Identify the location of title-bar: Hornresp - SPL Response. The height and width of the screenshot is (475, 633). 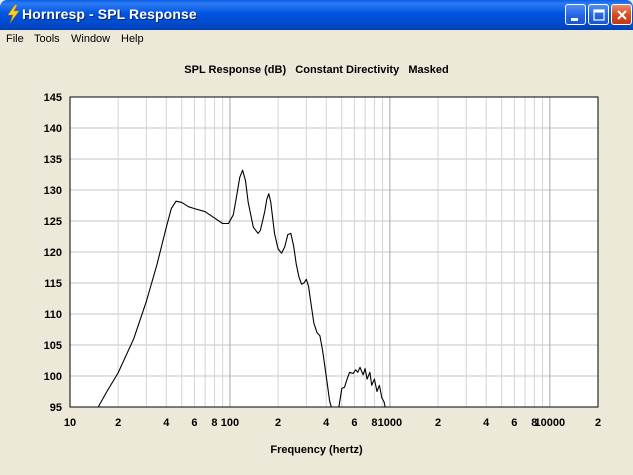
(316, 15).